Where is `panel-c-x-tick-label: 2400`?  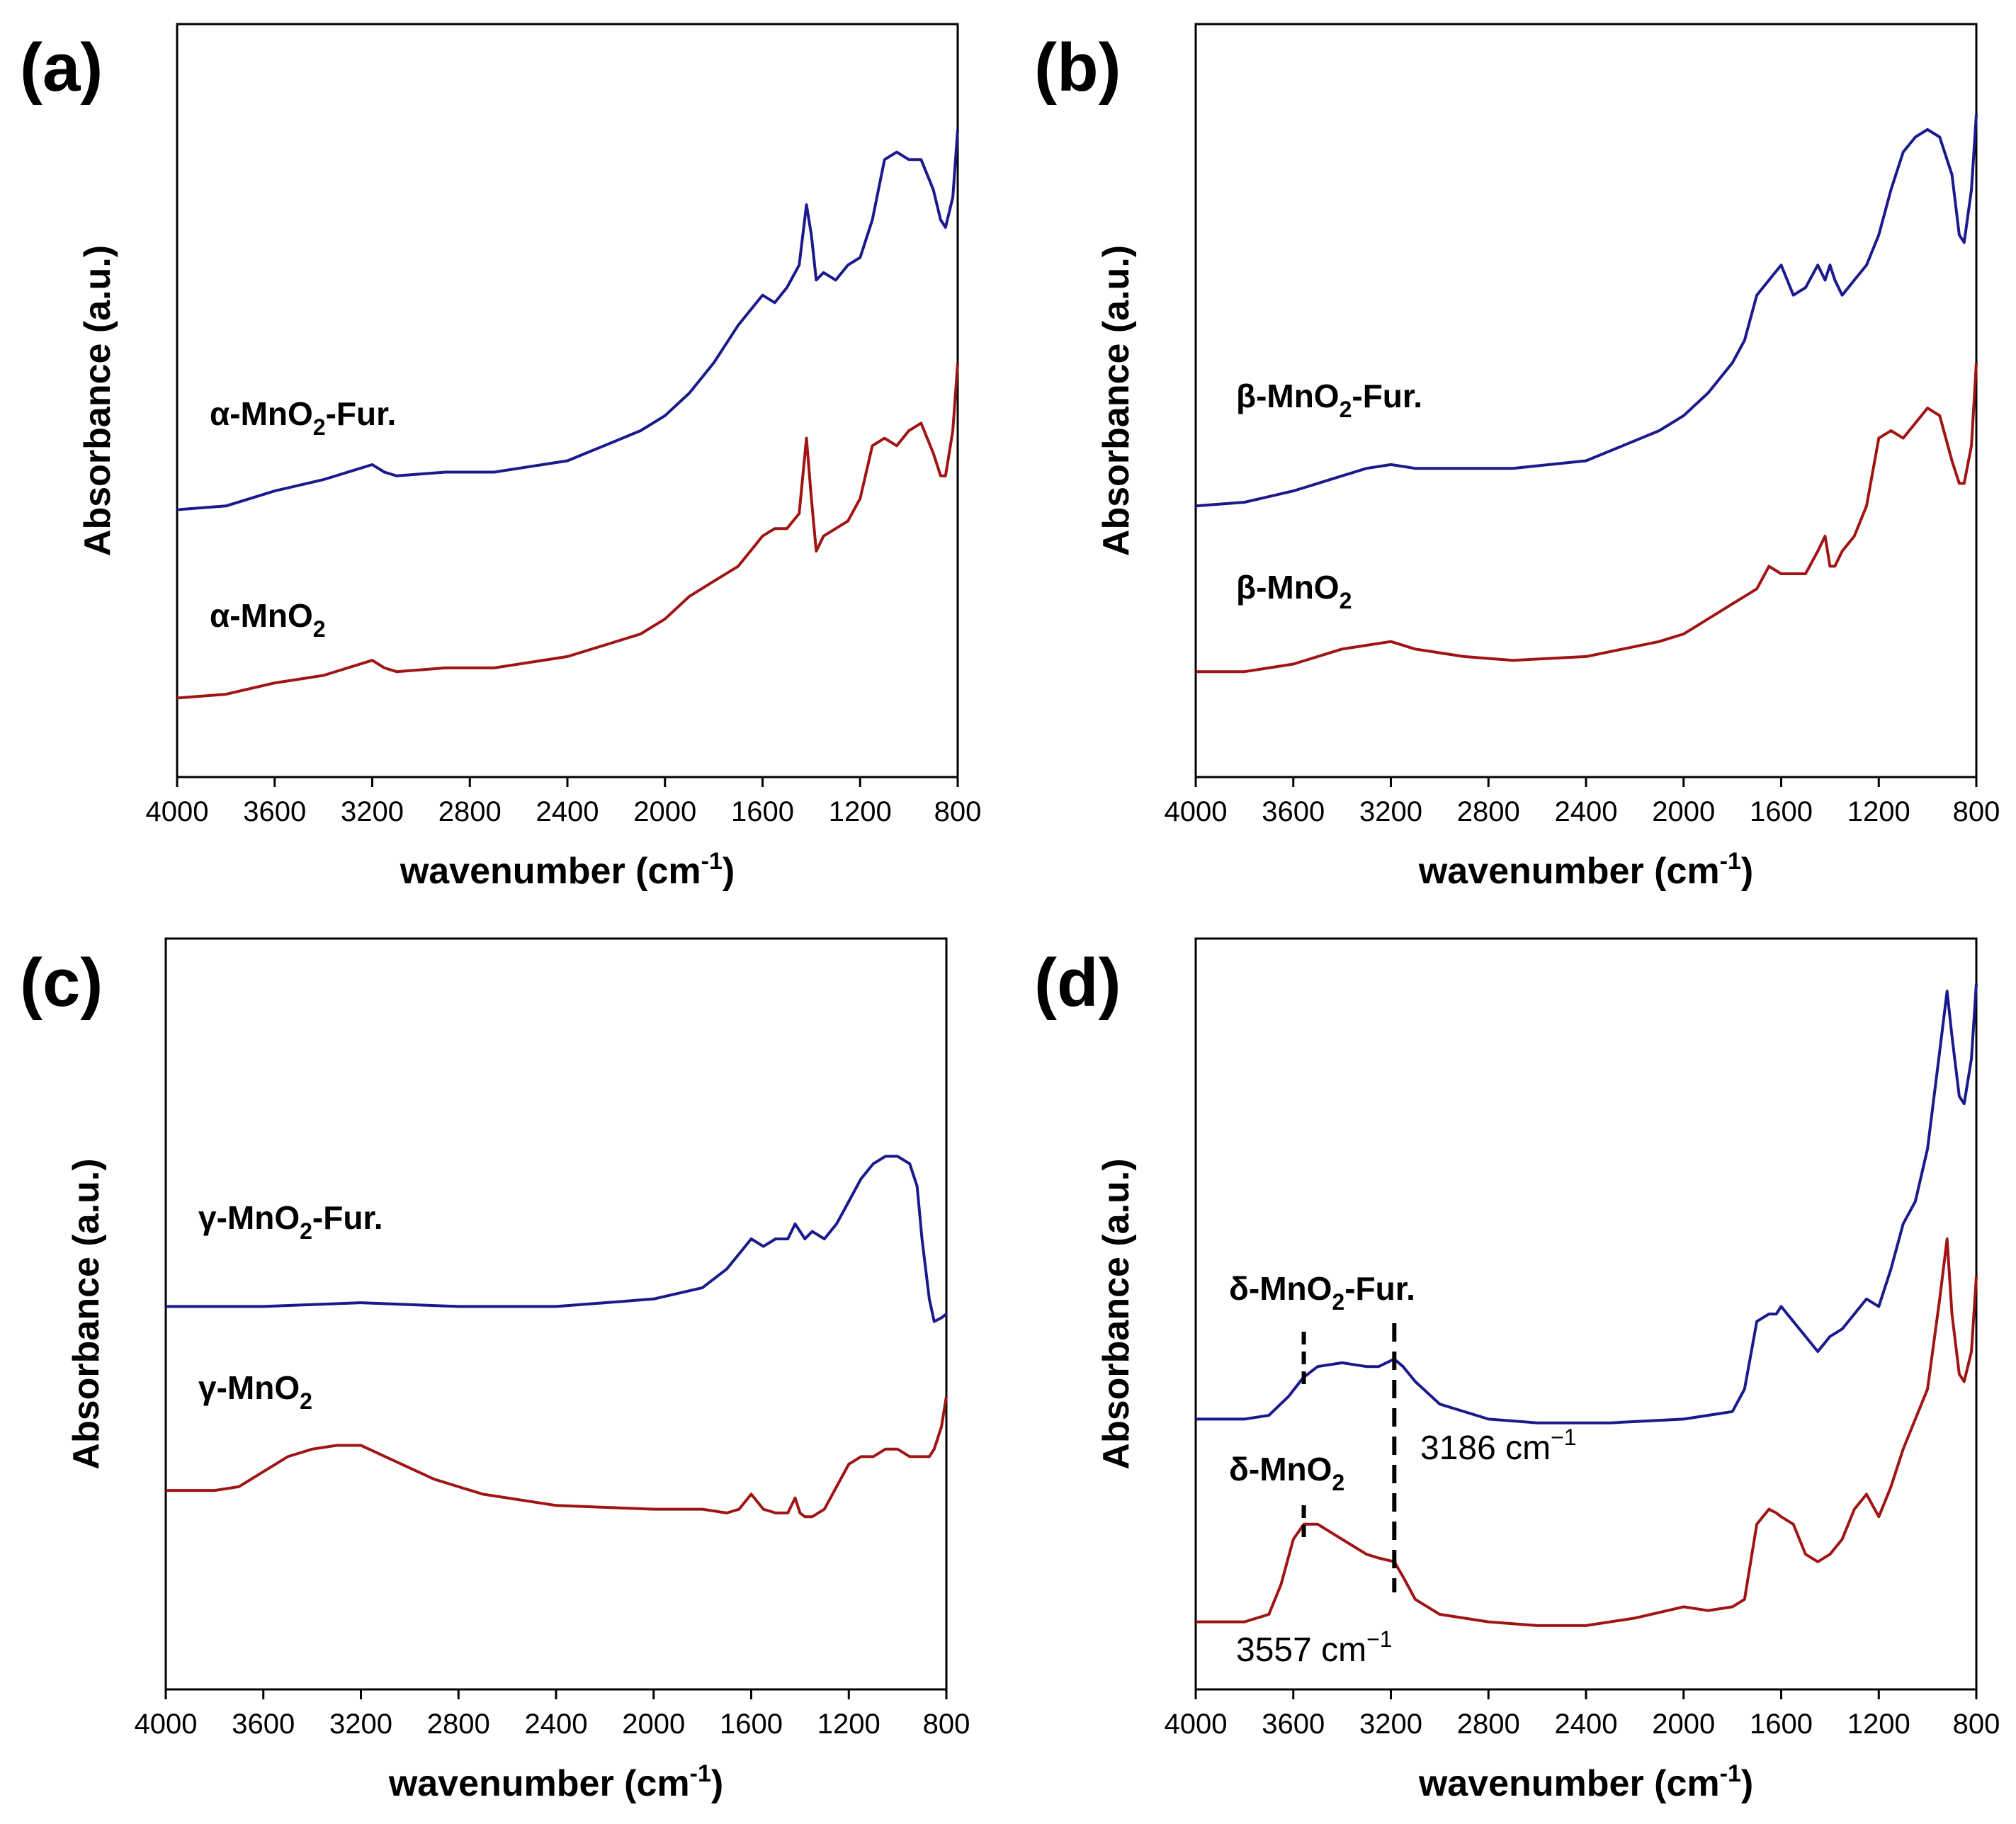 panel-c-x-tick-label: 2400 is located at coordinates (557, 1724).